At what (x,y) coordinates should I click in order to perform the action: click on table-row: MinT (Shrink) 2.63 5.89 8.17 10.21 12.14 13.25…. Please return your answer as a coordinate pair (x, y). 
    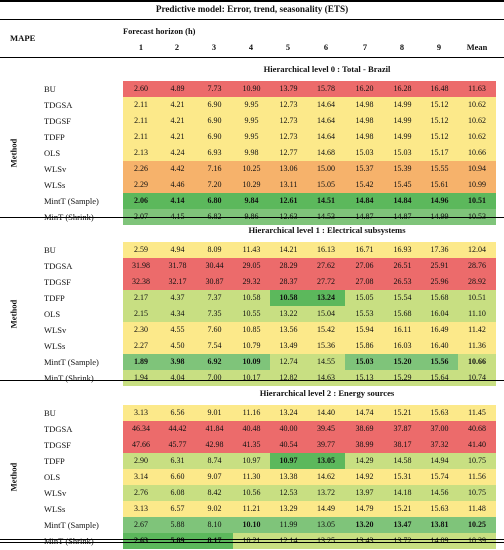
    Looking at the image, I should click on (252, 541).